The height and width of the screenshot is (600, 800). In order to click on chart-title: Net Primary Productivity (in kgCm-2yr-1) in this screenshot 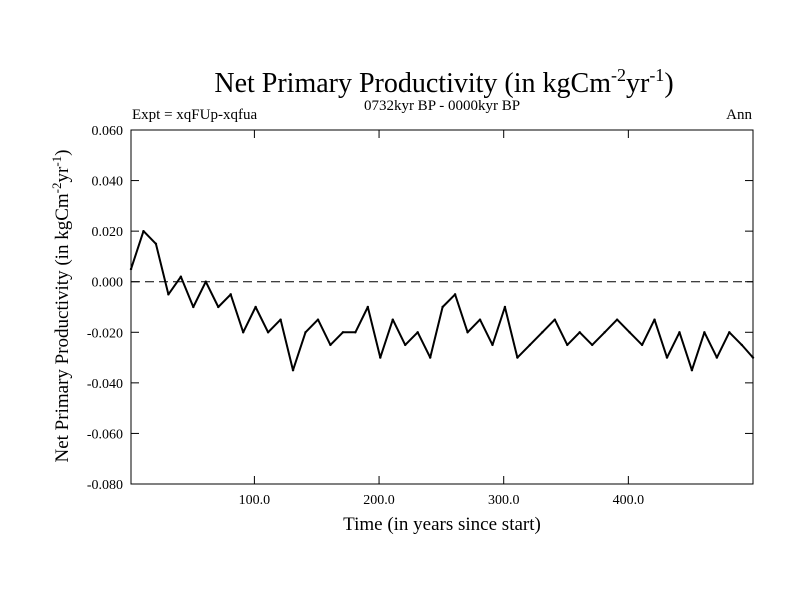, I will do `click(443, 82)`.